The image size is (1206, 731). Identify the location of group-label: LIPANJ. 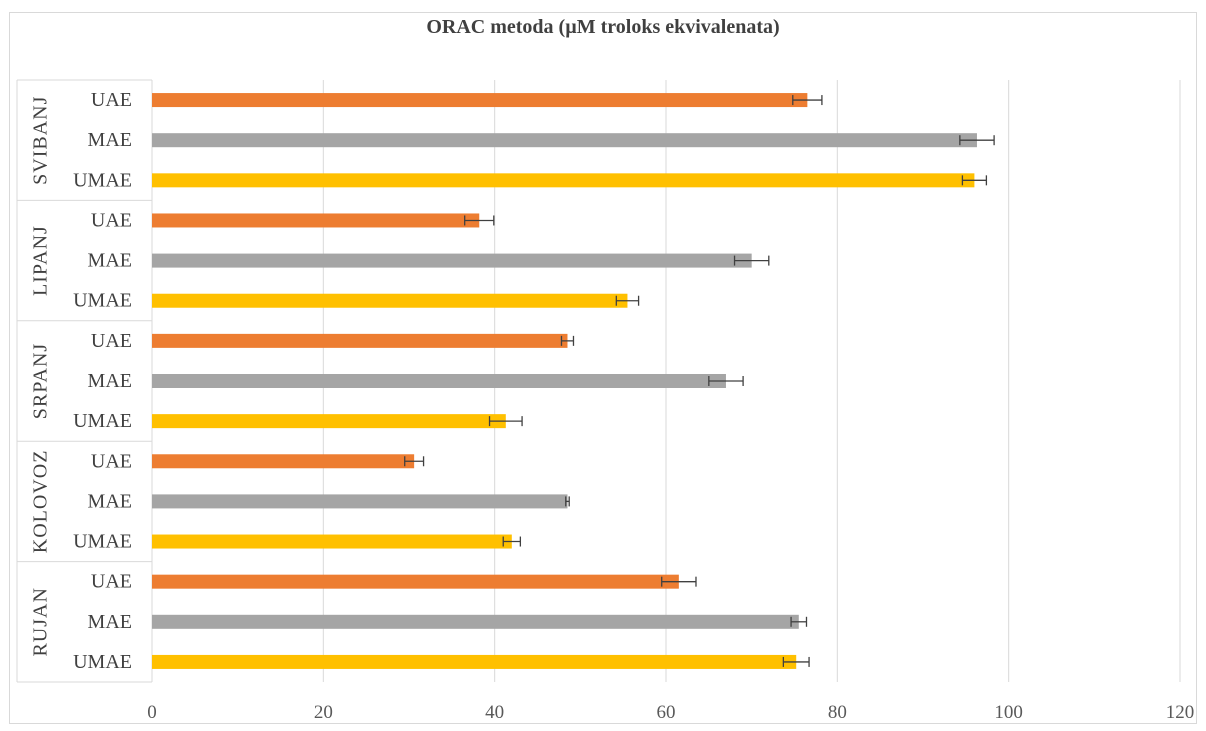
(41, 260).